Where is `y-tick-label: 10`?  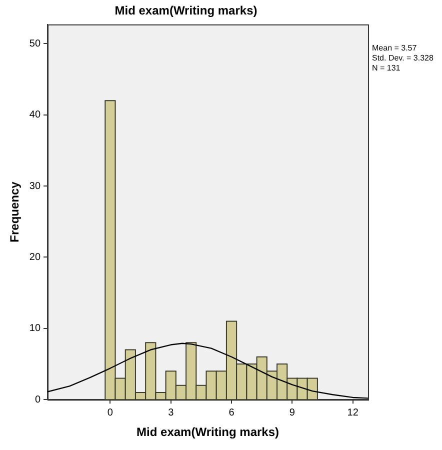 y-tick-label: 10 is located at coordinates (35, 328).